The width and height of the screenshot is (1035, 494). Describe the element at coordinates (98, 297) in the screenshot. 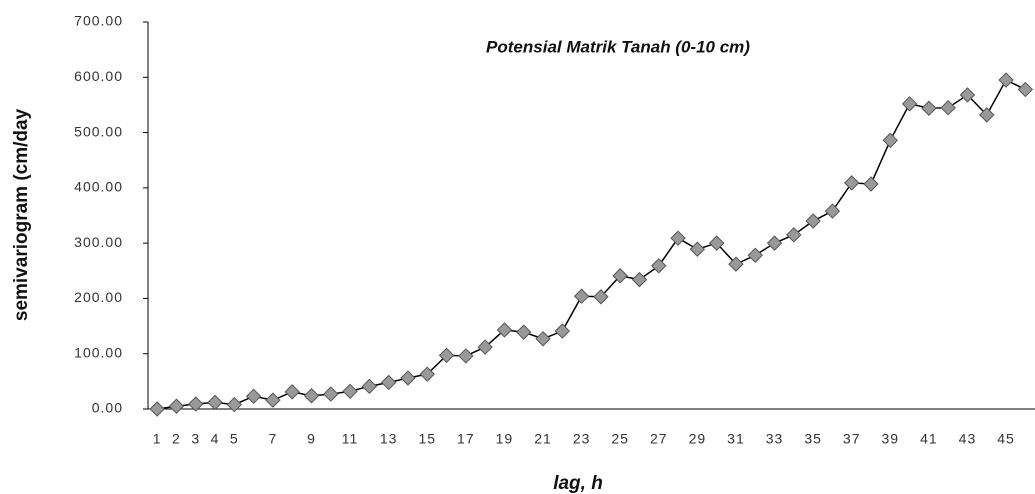

I see `y-tick-label: 200.00` at that location.